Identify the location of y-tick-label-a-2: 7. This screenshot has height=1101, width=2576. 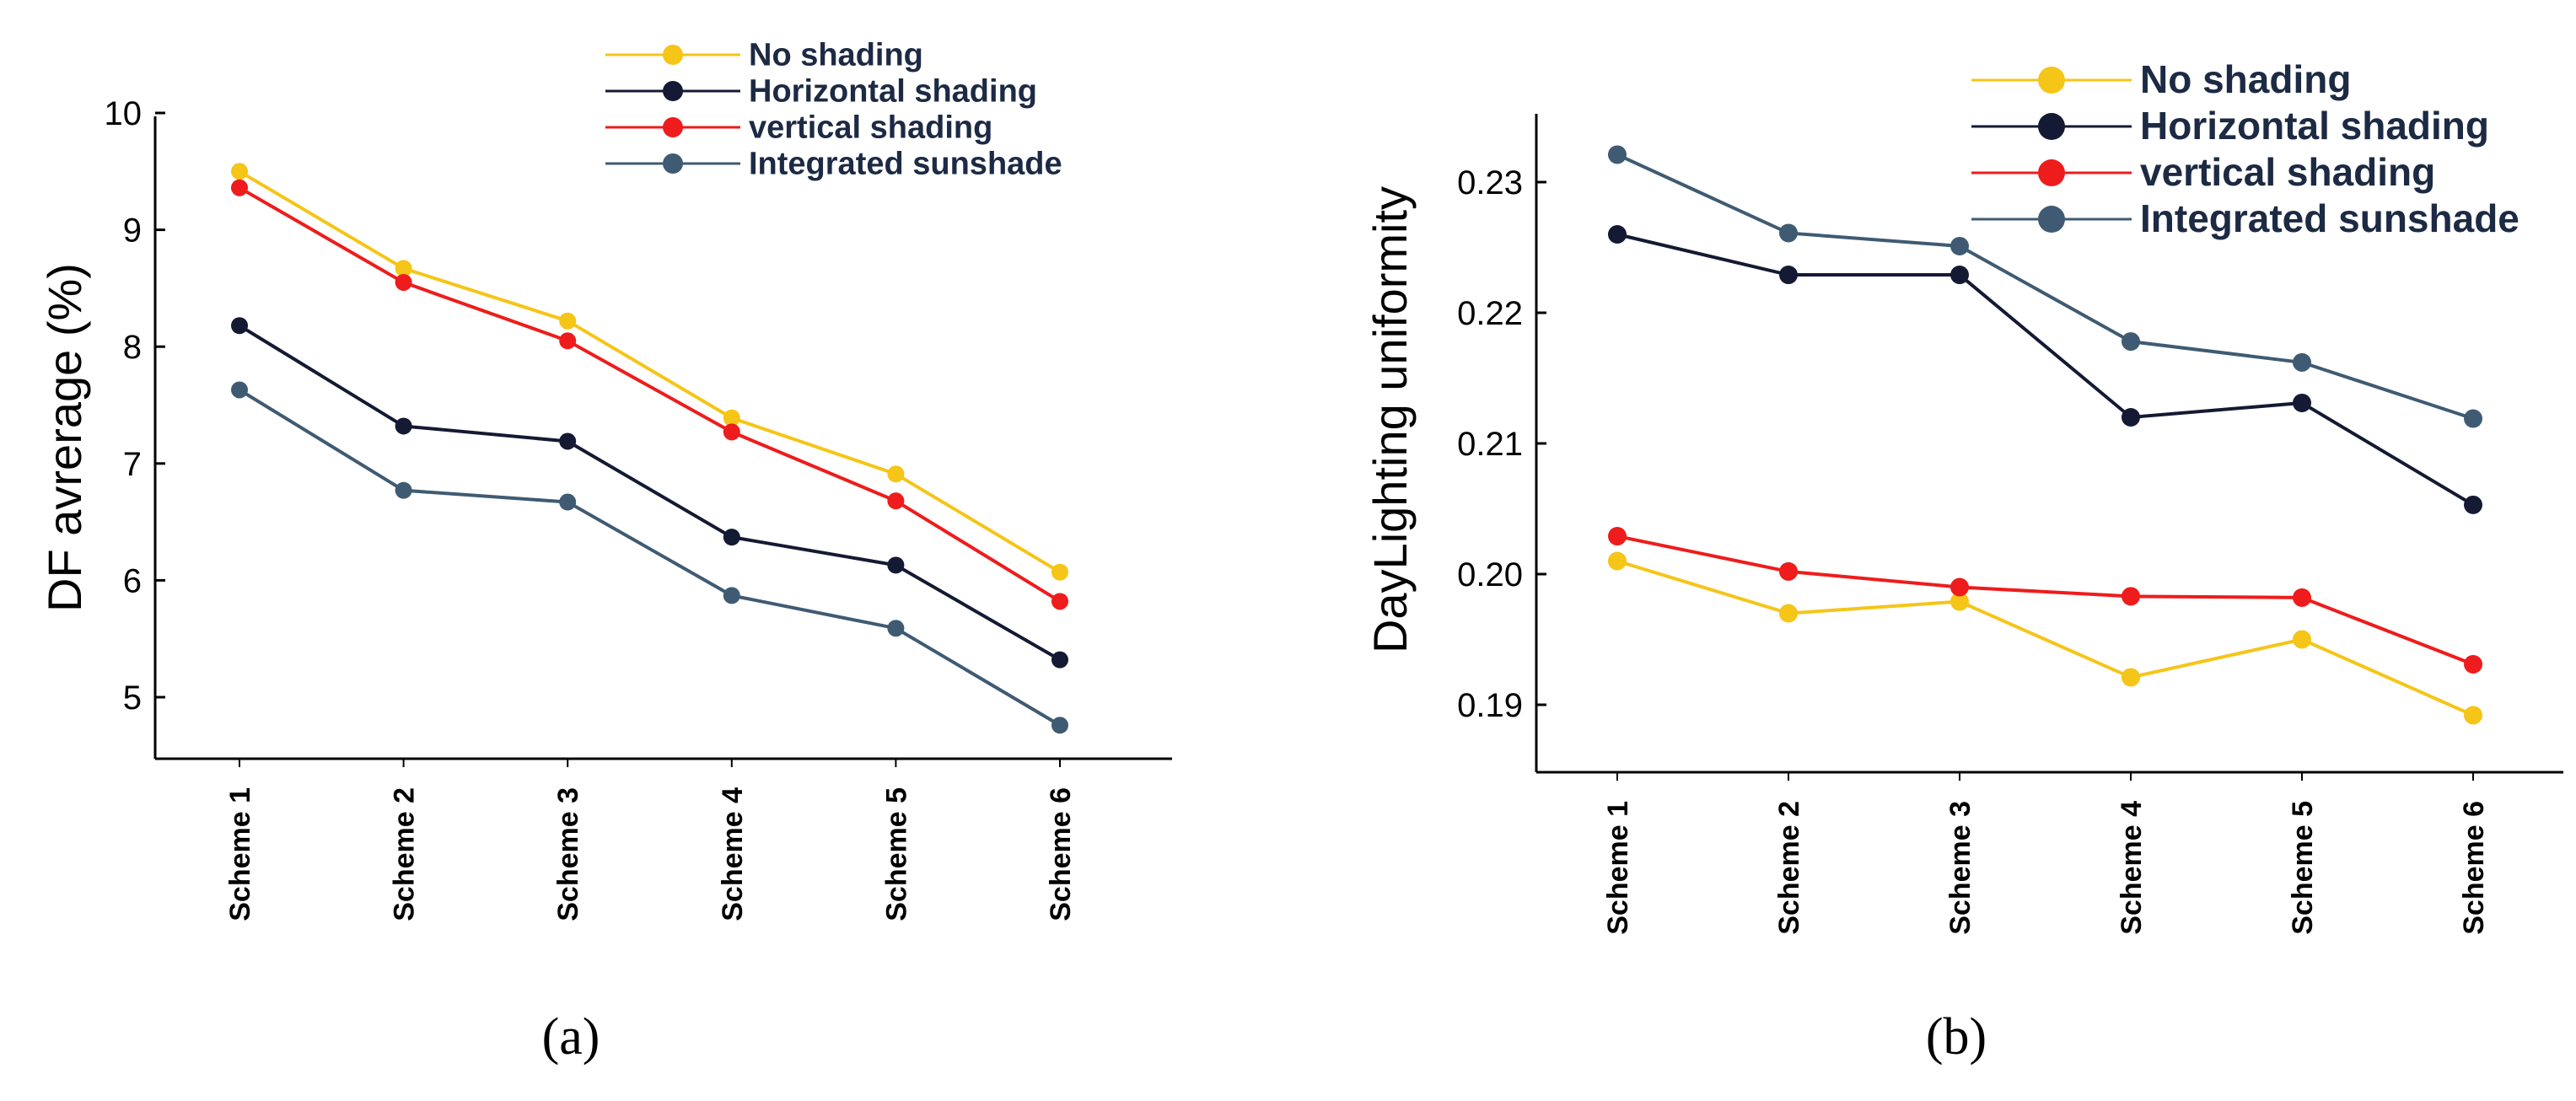
(132, 464).